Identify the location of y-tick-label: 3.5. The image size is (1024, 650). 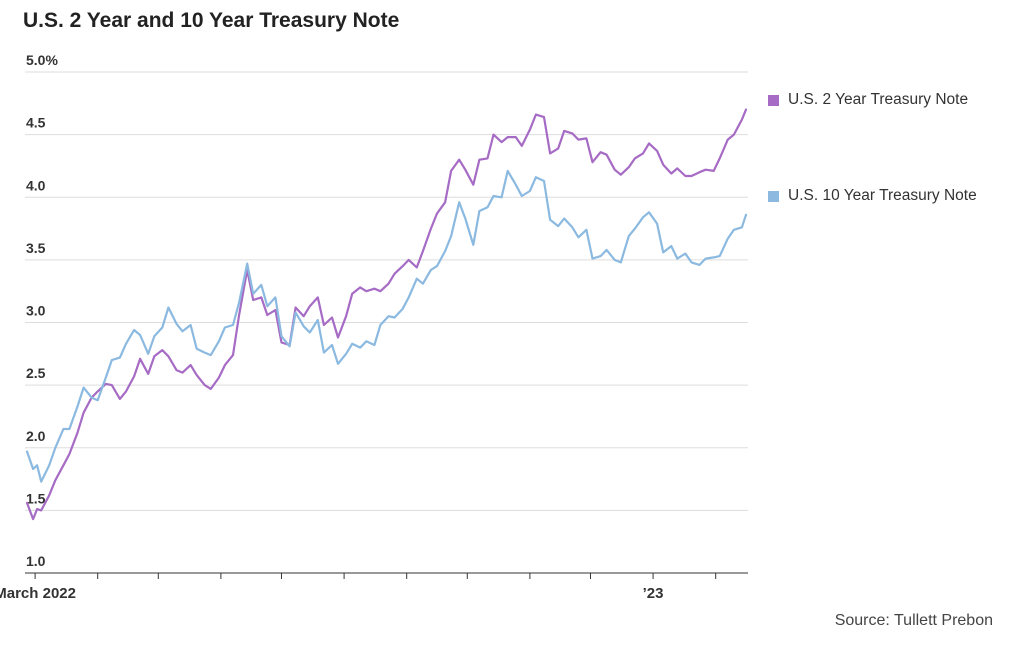
(36, 248).